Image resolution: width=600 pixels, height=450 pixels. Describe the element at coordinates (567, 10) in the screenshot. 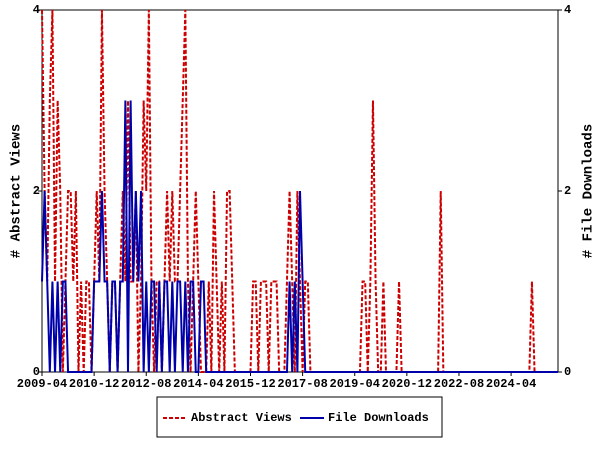

I see `y2-tick-label: 4` at that location.